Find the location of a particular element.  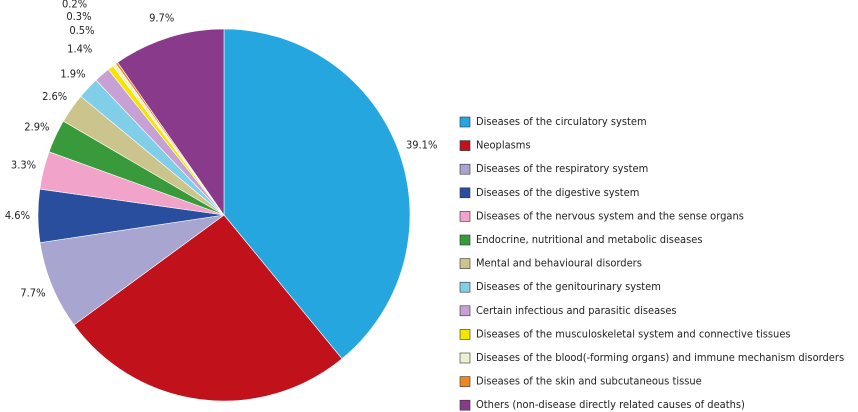

data-label: 9.7% is located at coordinates (161, 17).